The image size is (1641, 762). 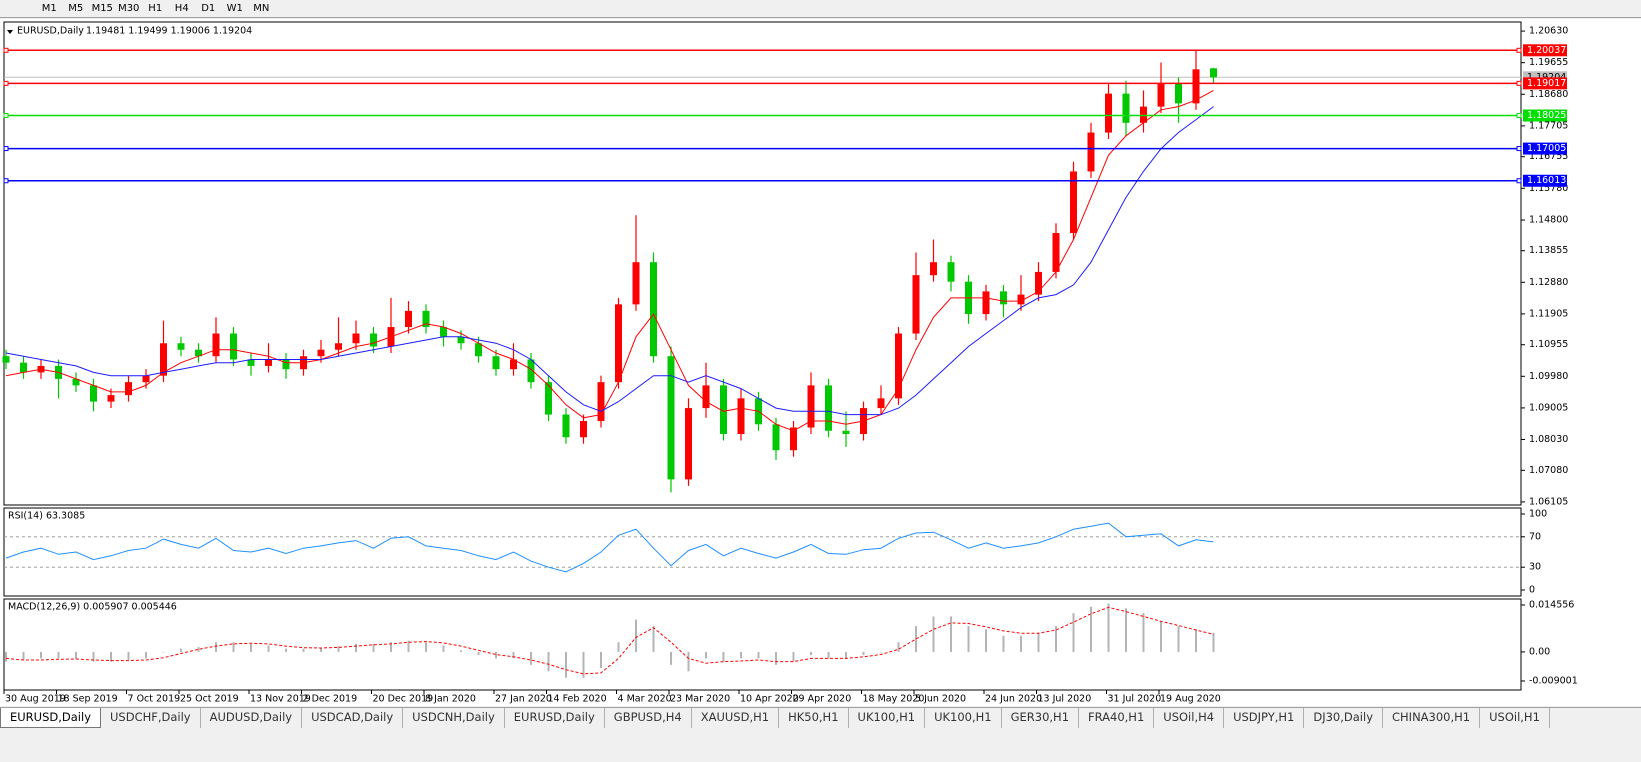 I want to click on chart-tab: FRA40,H1, so click(x=1117, y=718).